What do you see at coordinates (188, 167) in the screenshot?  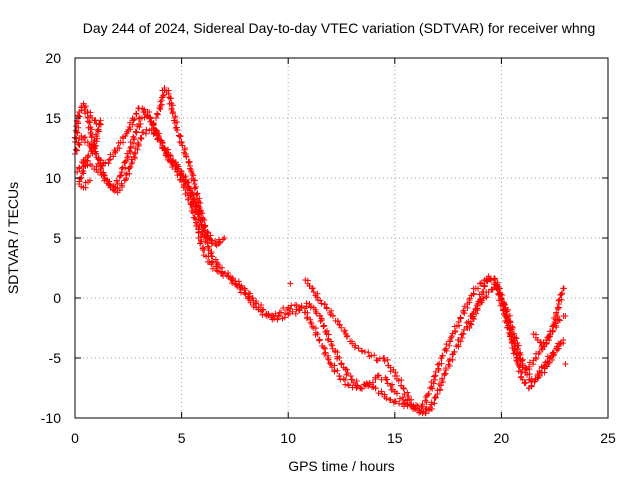 I see `series-track-d` at bounding box center [188, 167].